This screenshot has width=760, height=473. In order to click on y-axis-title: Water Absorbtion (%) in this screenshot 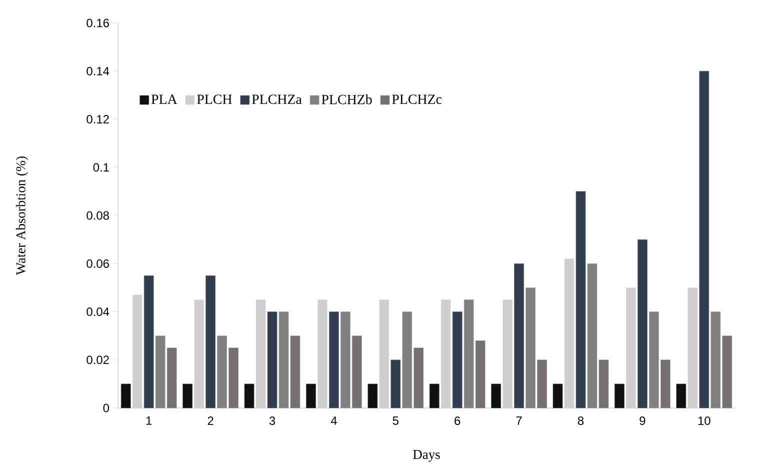, I will do `click(22, 216)`.